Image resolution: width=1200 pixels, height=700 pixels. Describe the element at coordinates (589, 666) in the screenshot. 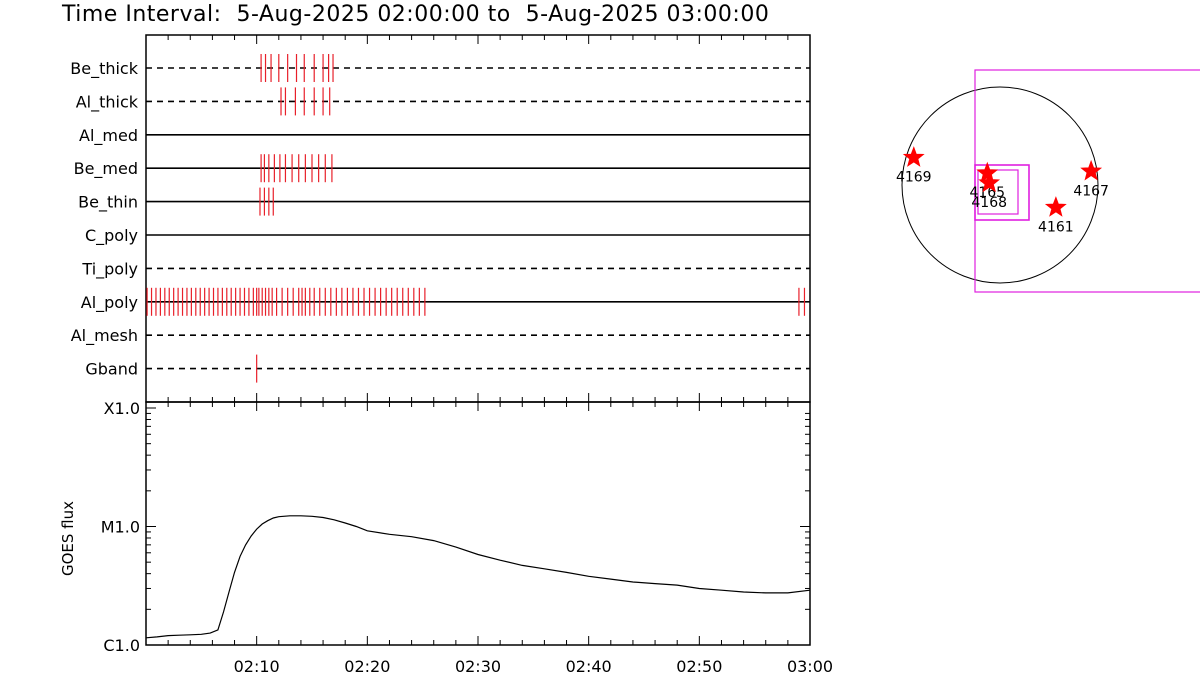

I see `goes-x-tick-label: 02:40` at that location.